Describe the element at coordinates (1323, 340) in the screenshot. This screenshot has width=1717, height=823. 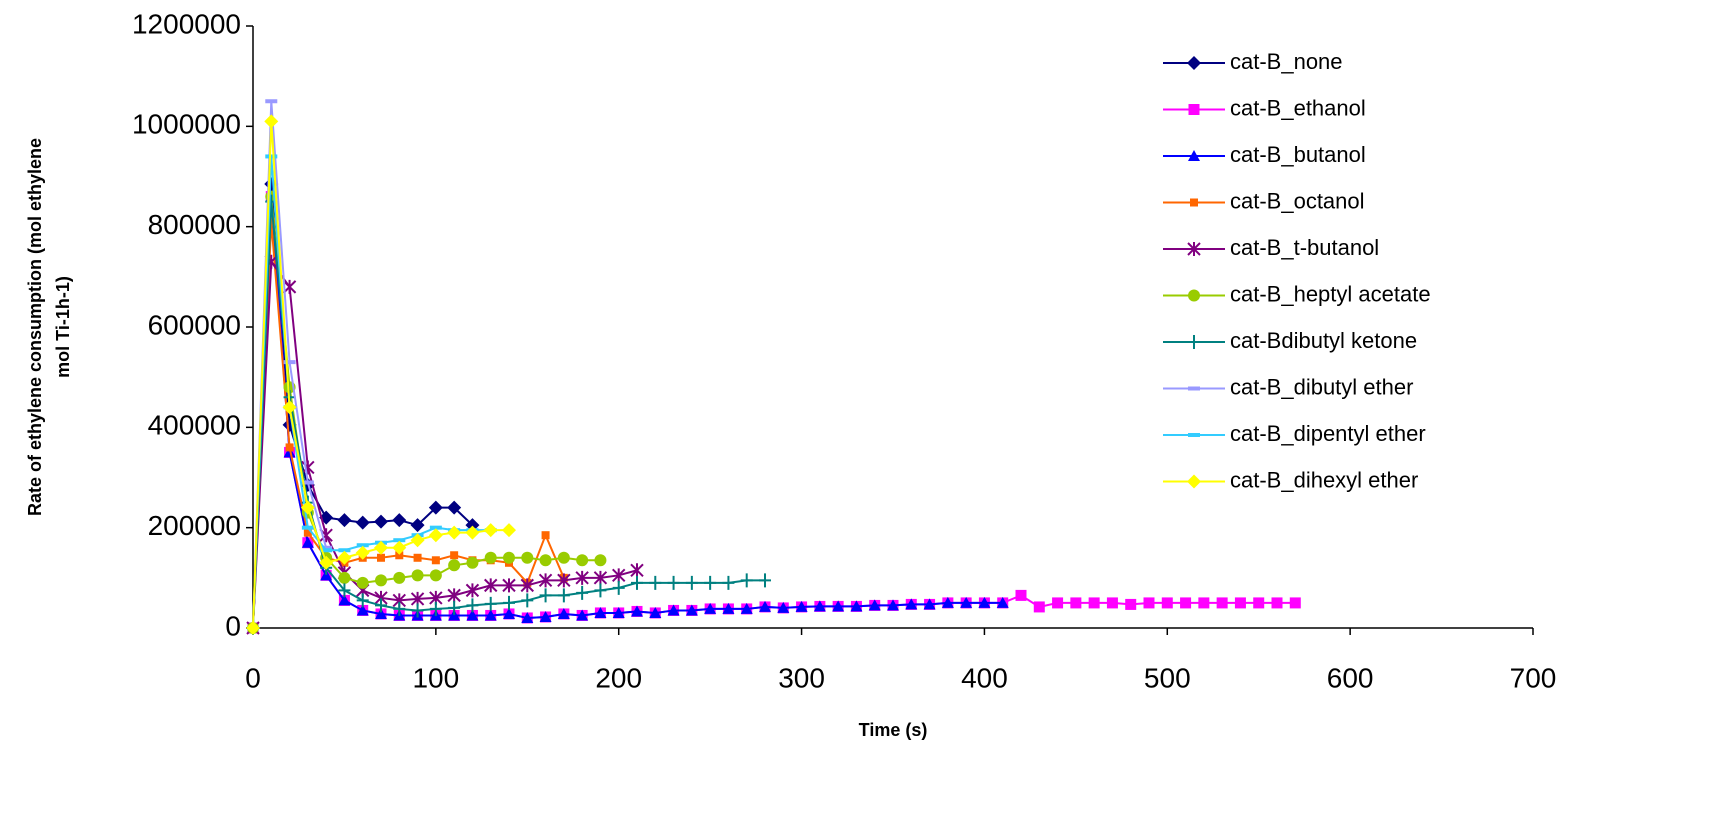
I see `legend-label: cat-Bdibutyl ketone` at that location.